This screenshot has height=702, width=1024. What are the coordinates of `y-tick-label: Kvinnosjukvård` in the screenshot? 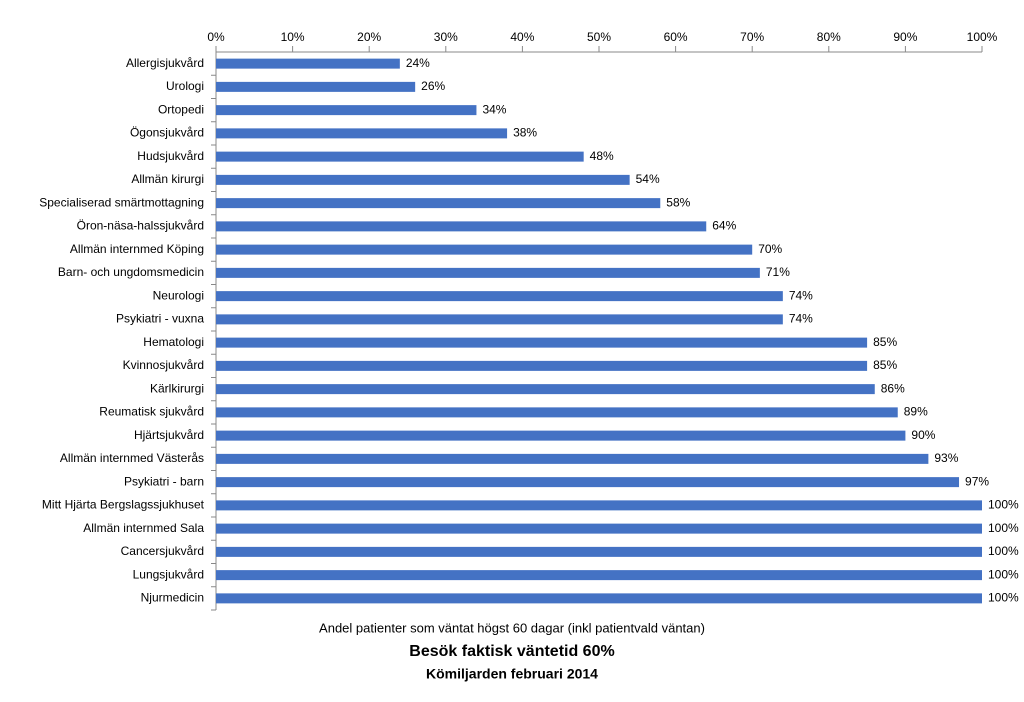 It's located at (163, 365).